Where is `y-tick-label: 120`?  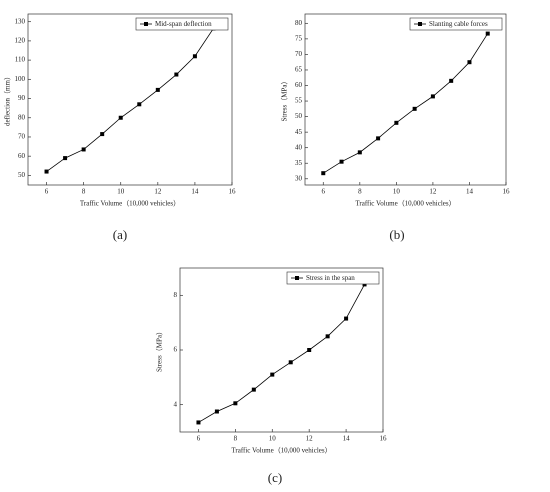
y-tick-label: 120 is located at coordinates (20, 41).